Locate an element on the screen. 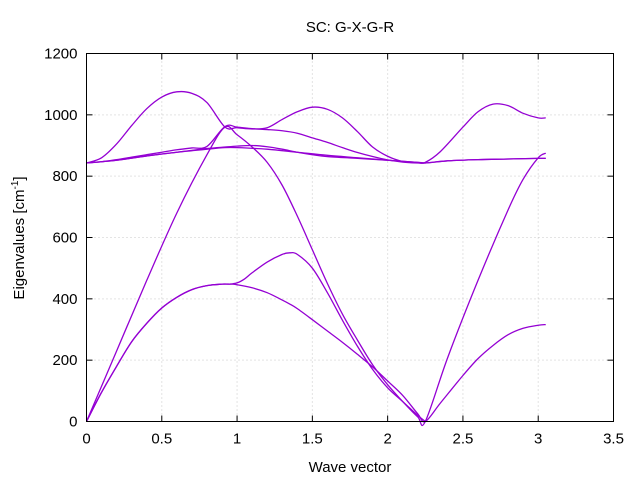 Image resolution: width=640 pixels, height=480 pixels. y-tick-label: 800 is located at coordinates (64, 176).